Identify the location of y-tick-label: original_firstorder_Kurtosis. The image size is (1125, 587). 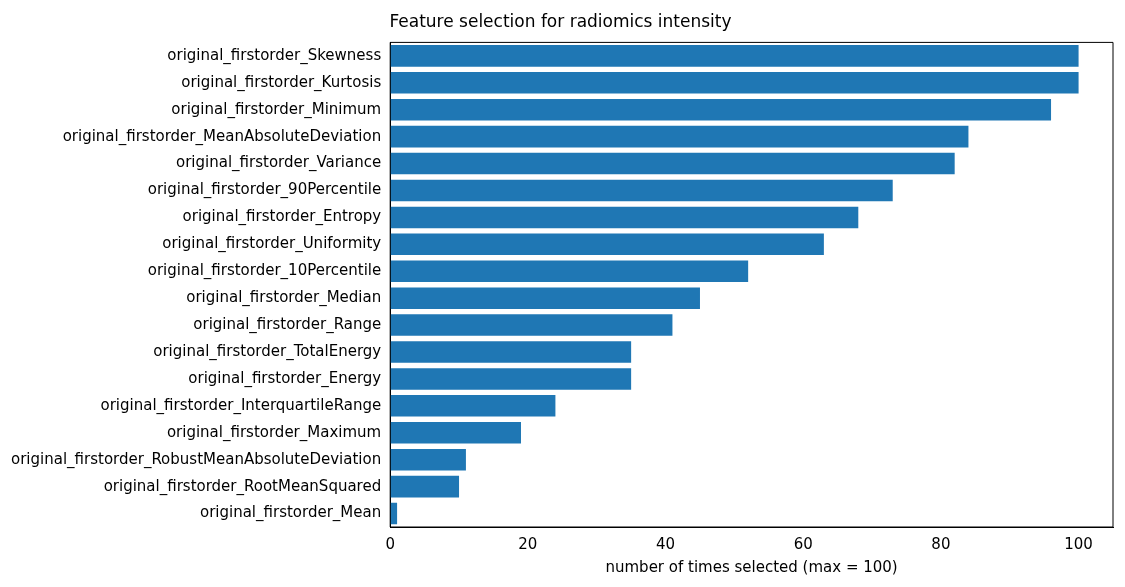
(281, 82).